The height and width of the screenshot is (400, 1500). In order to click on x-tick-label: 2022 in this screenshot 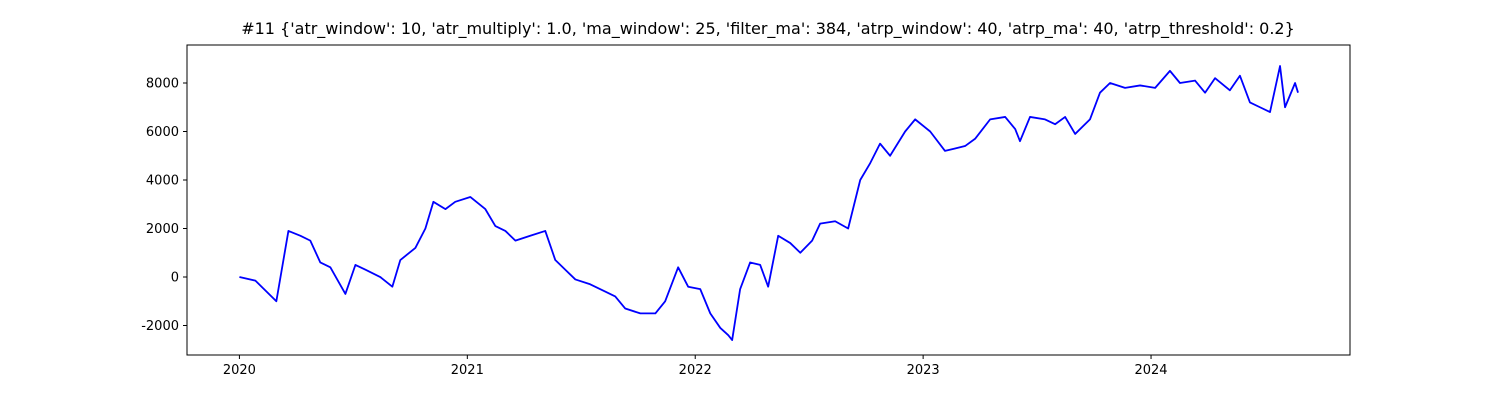, I will do `click(695, 370)`.